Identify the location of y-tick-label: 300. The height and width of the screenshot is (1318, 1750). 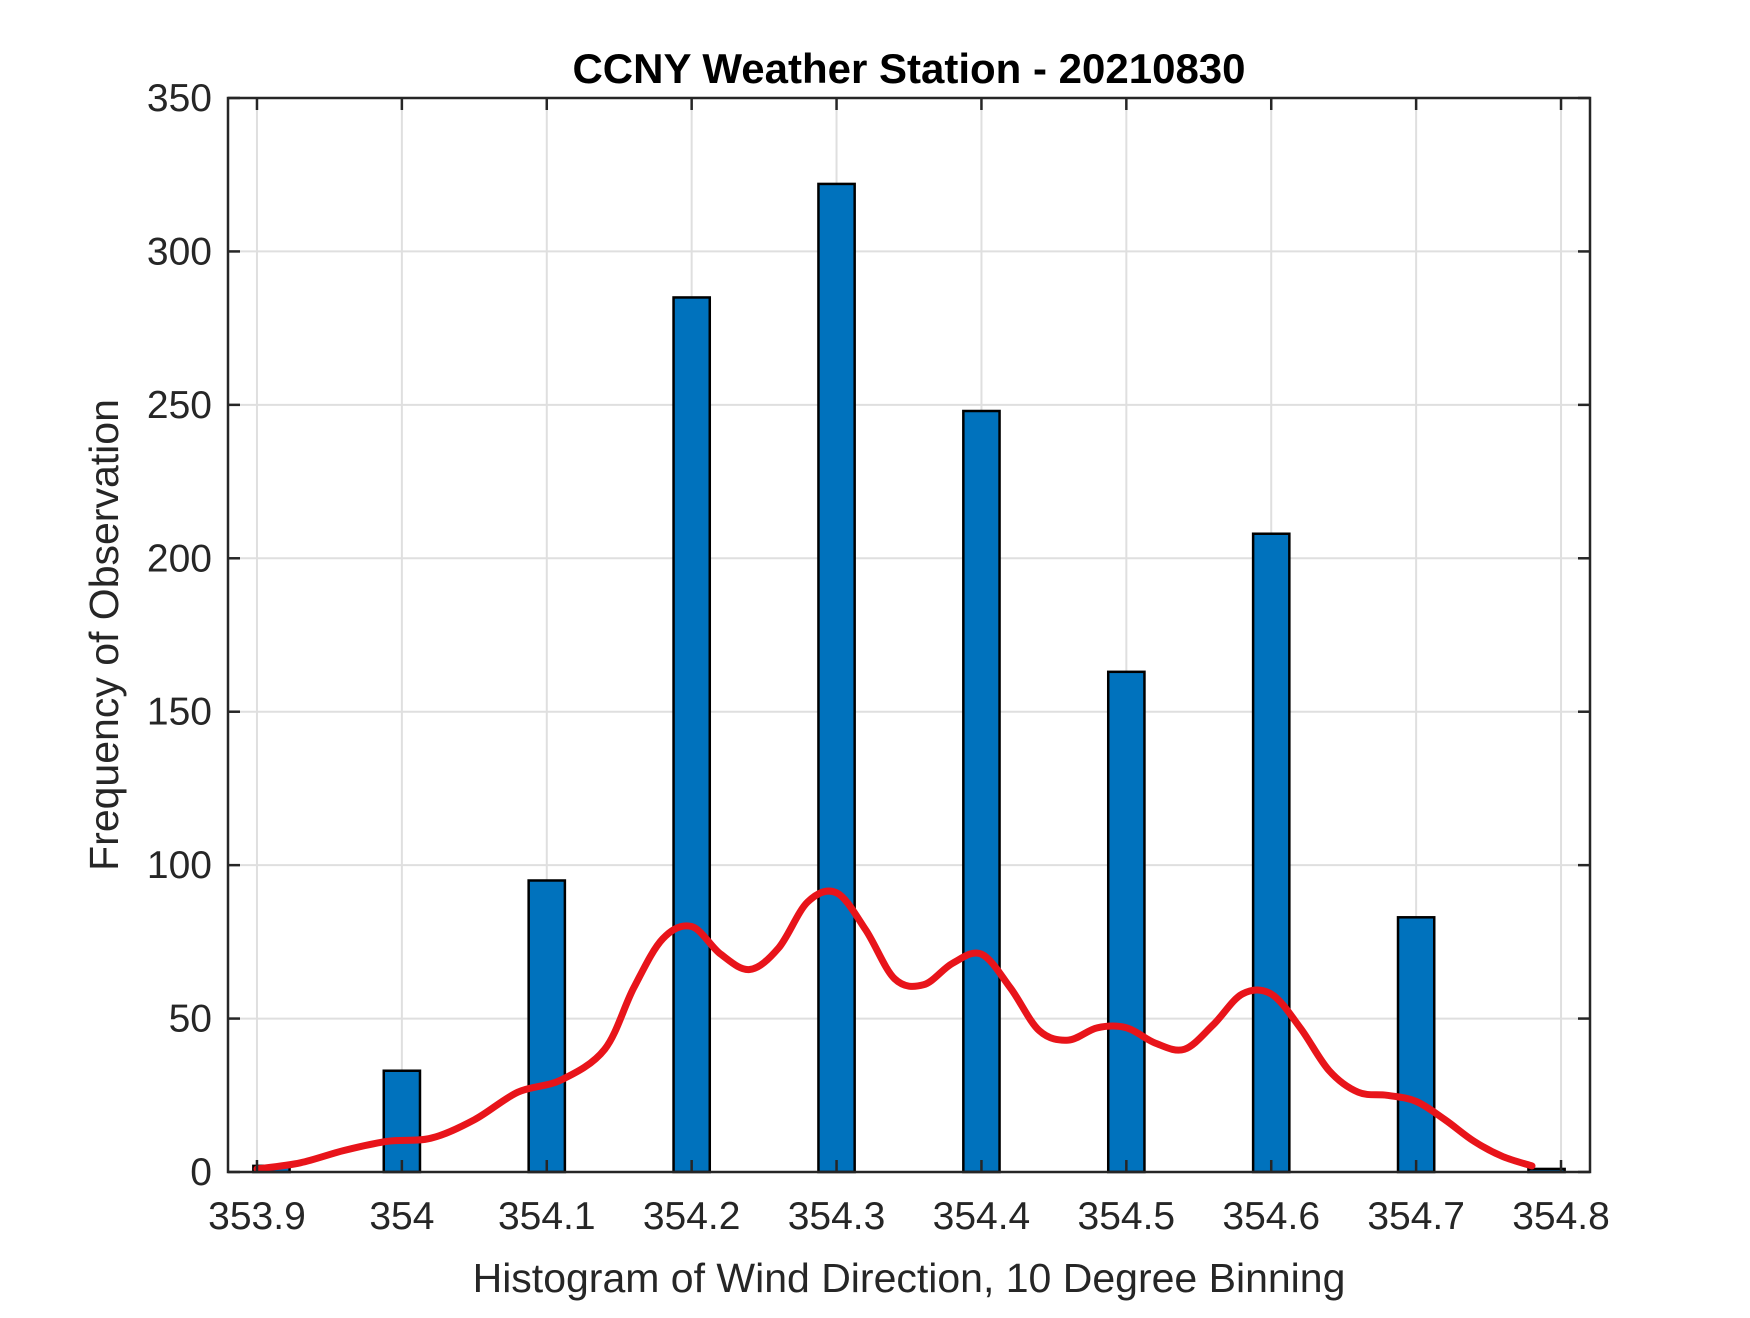
(179, 251).